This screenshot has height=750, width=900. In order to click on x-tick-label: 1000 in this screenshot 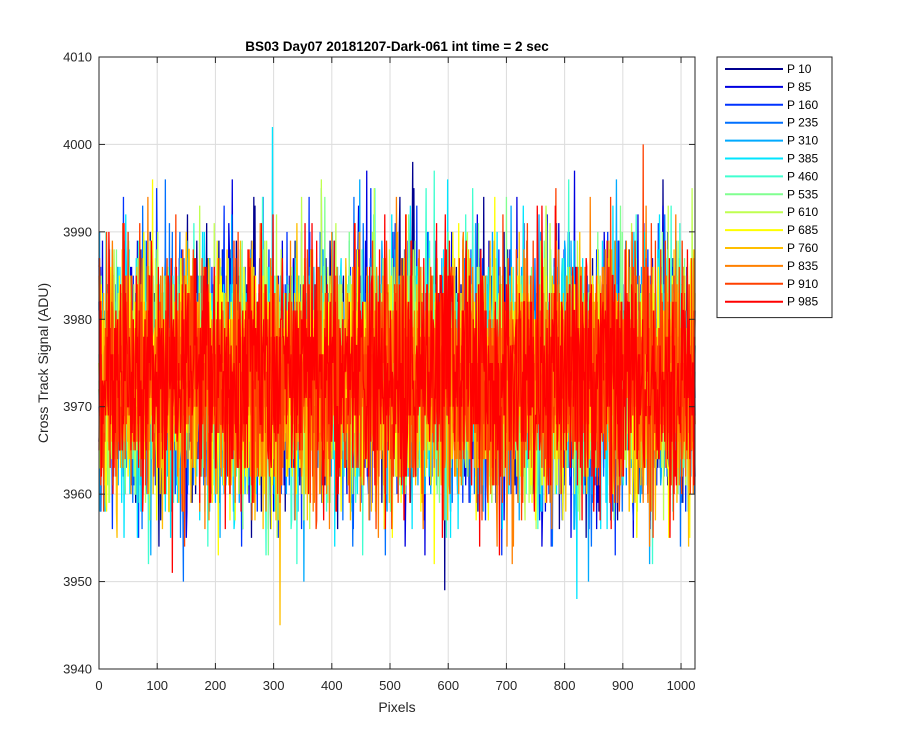, I will do `click(681, 685)`.